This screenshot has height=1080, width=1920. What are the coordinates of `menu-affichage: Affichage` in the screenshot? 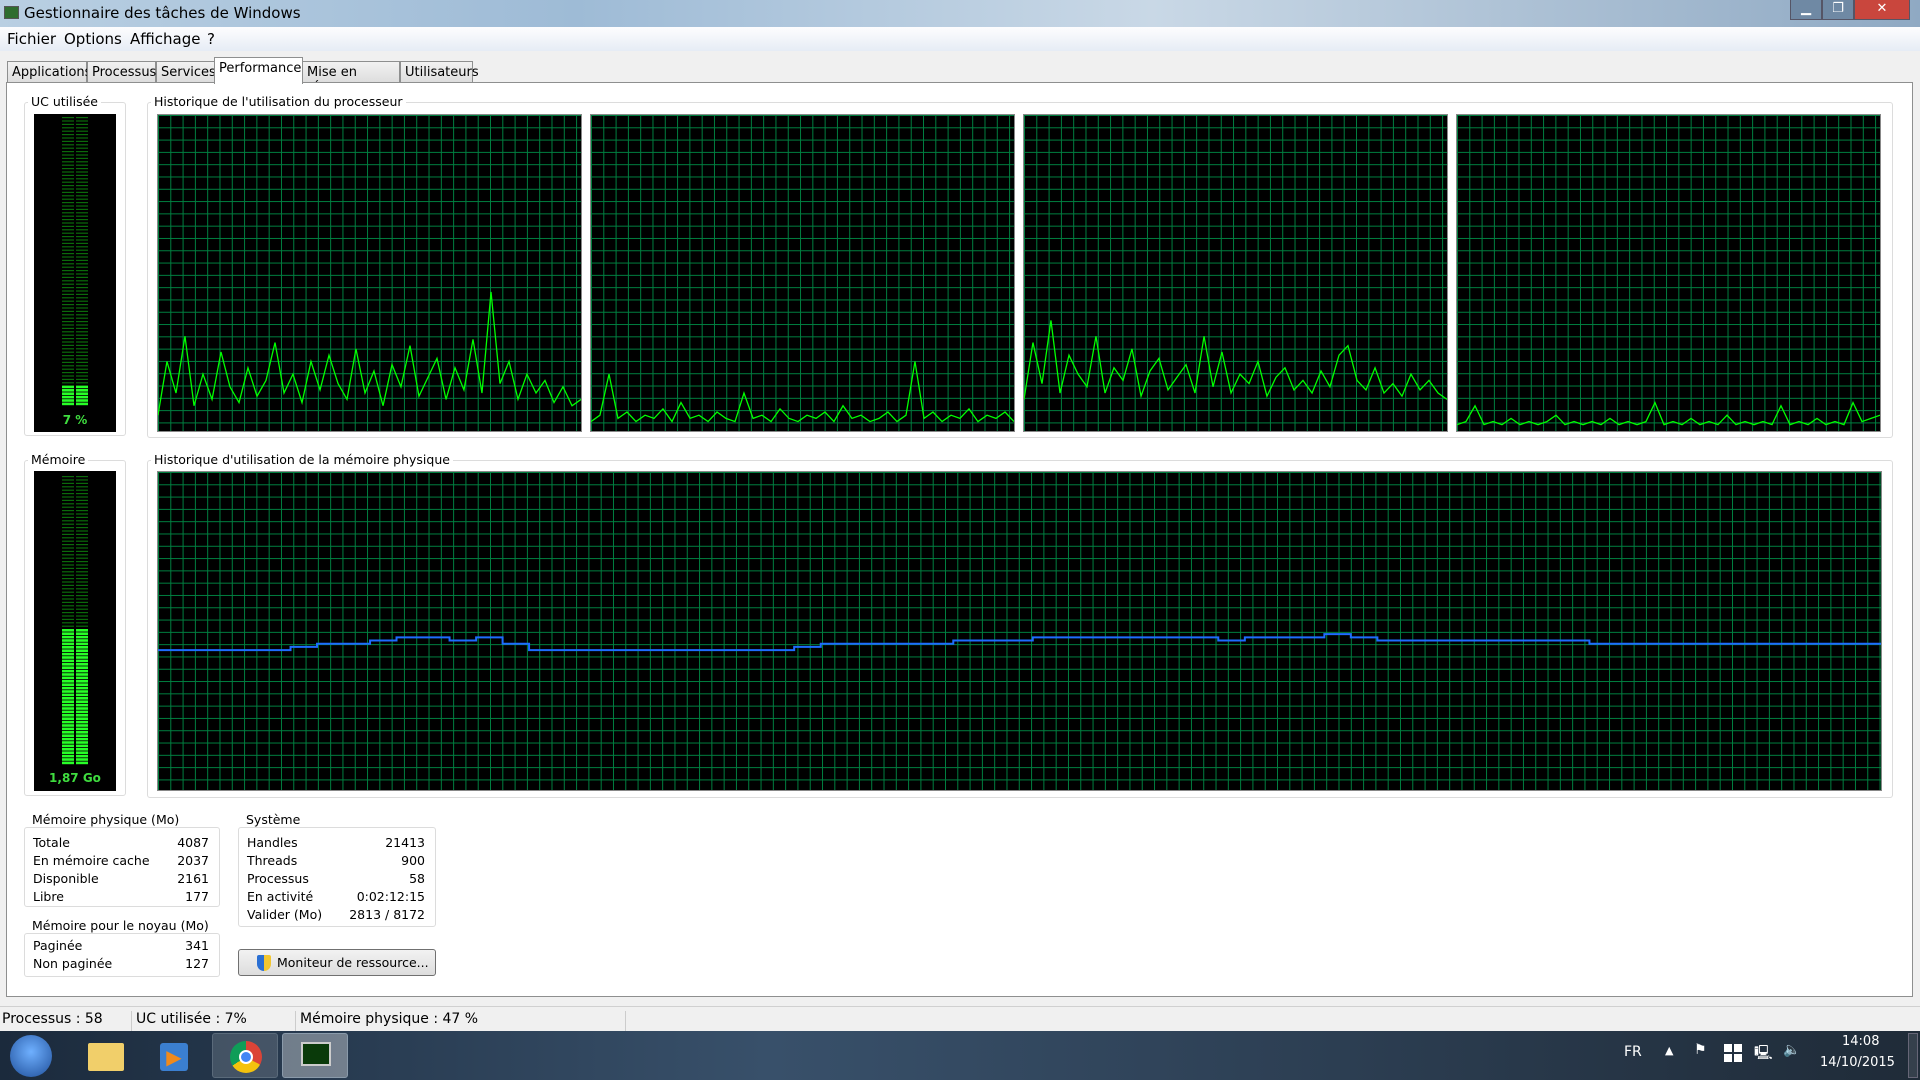 It's located at (165, 39).